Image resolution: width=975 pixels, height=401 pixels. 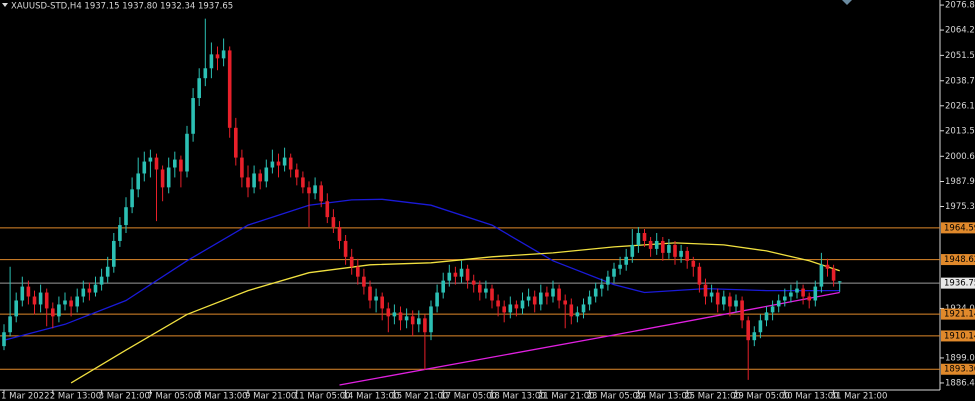 I want to click on x-tick-label: 2 Mar 13:00, so click(x=75, y=396).